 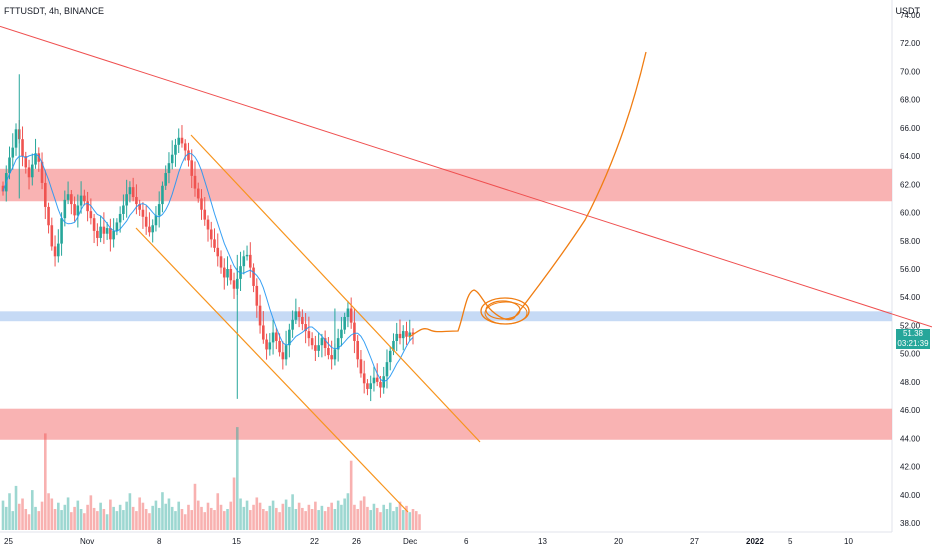 I want to click on price-tick-label: 44.00, so click(x=910, y=438).